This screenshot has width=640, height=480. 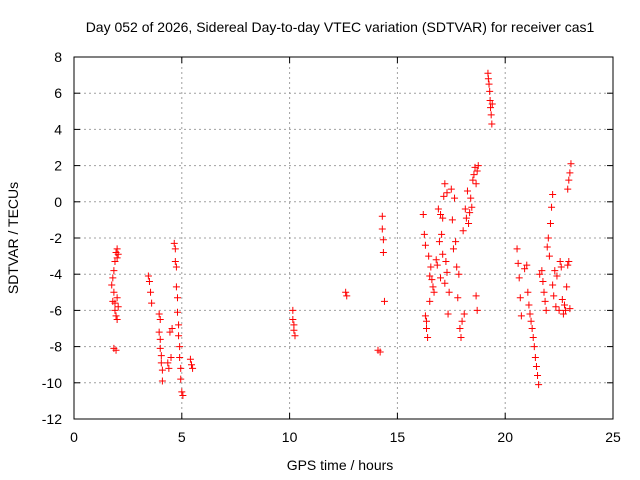 What do you see at coordinates (13, 238) in the screenshot?
I see `y-axis-label: SDTVAR / TECUs` at bounding box center [13, 238].